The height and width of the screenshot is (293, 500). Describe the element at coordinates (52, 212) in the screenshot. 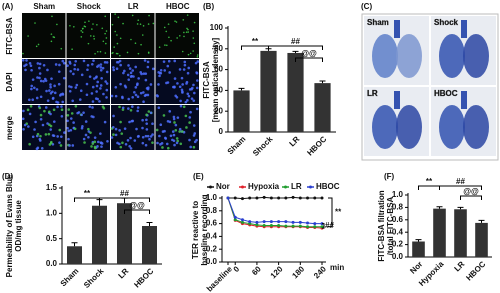

I see `y-tick-label: 1.0` at that location.